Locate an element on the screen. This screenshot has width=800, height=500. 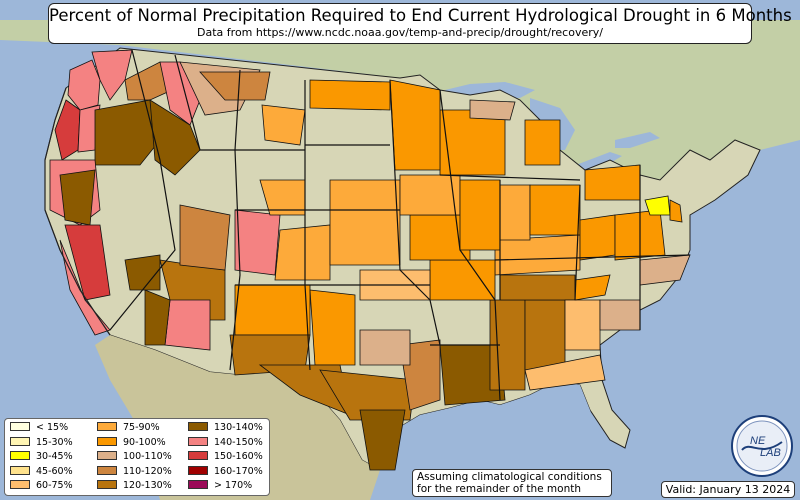
region-az-se is located at coordinates (157, 317).